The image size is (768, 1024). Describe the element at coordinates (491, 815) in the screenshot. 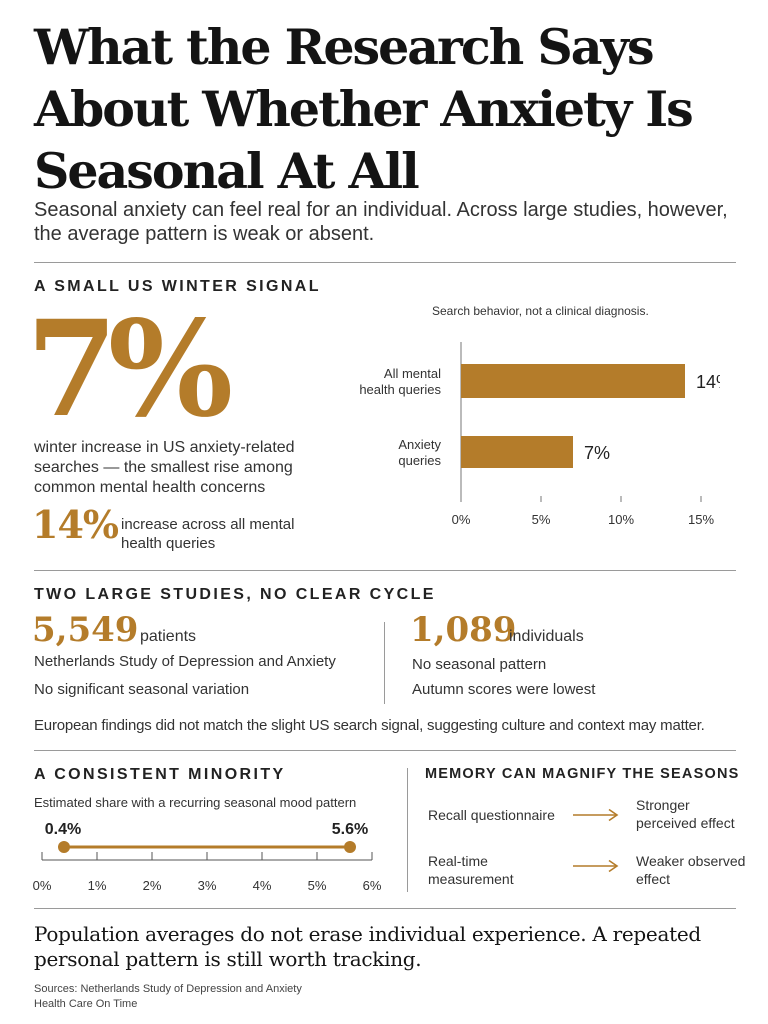

I see `memory-method-recall: Recall questionnaire` at that location.